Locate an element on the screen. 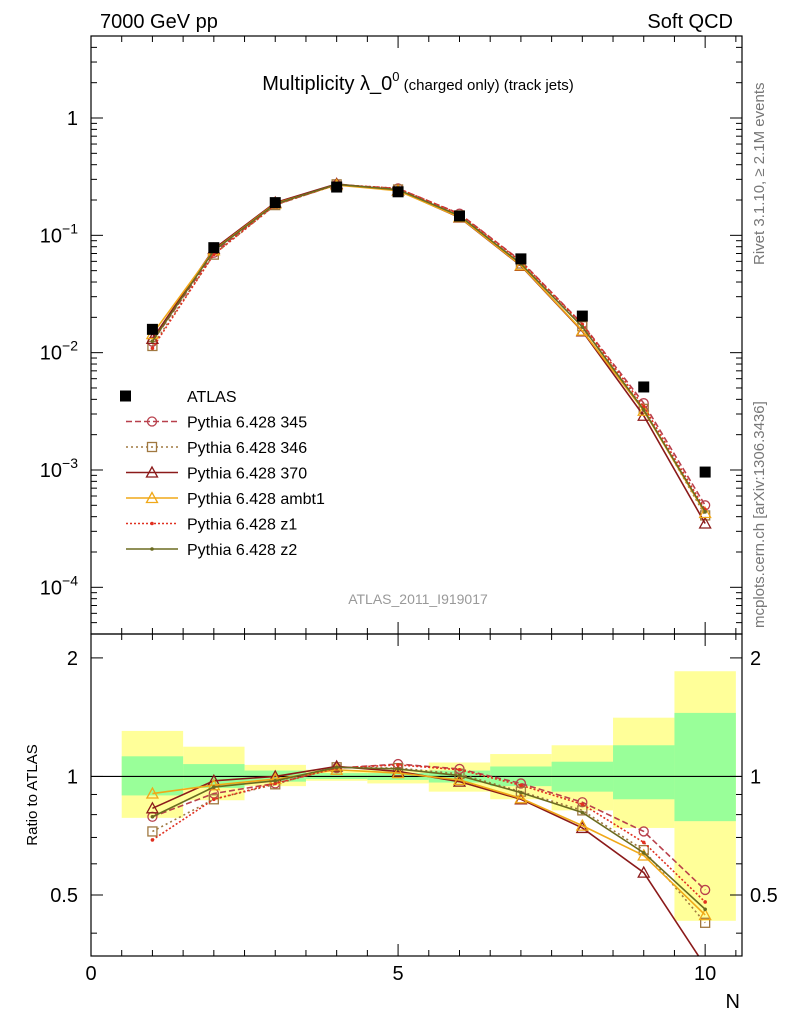 This screenshot has width=786, height=1024. x-axis-label: N is located at coordinates (733, 1002).